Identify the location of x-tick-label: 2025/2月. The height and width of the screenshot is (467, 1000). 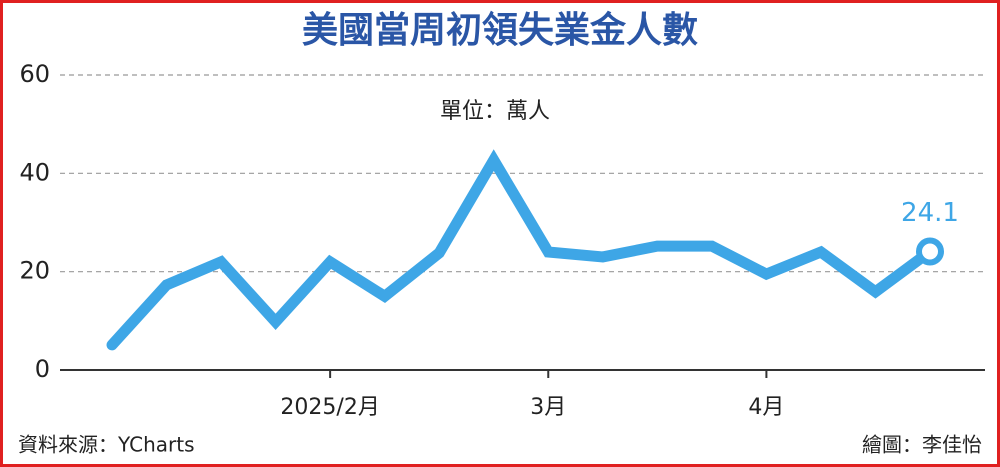
(329, 407).